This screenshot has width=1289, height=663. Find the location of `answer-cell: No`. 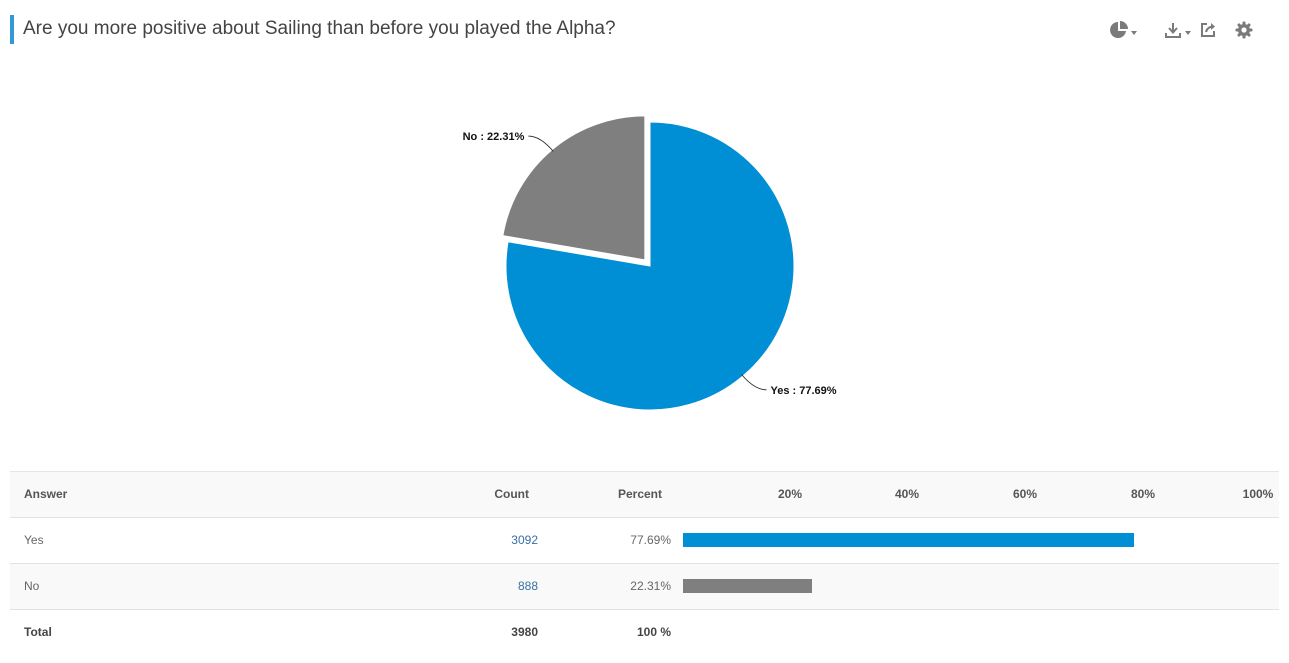

answer-cell: No is located at coordinates (32, 586).